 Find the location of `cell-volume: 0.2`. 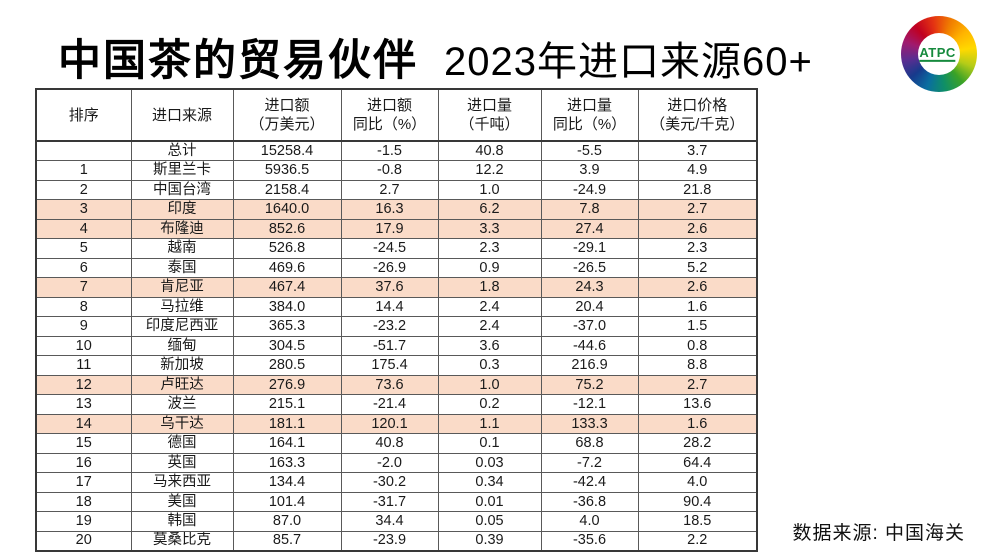

cell-volume: 0.2 is located at coordinates (489, 404).